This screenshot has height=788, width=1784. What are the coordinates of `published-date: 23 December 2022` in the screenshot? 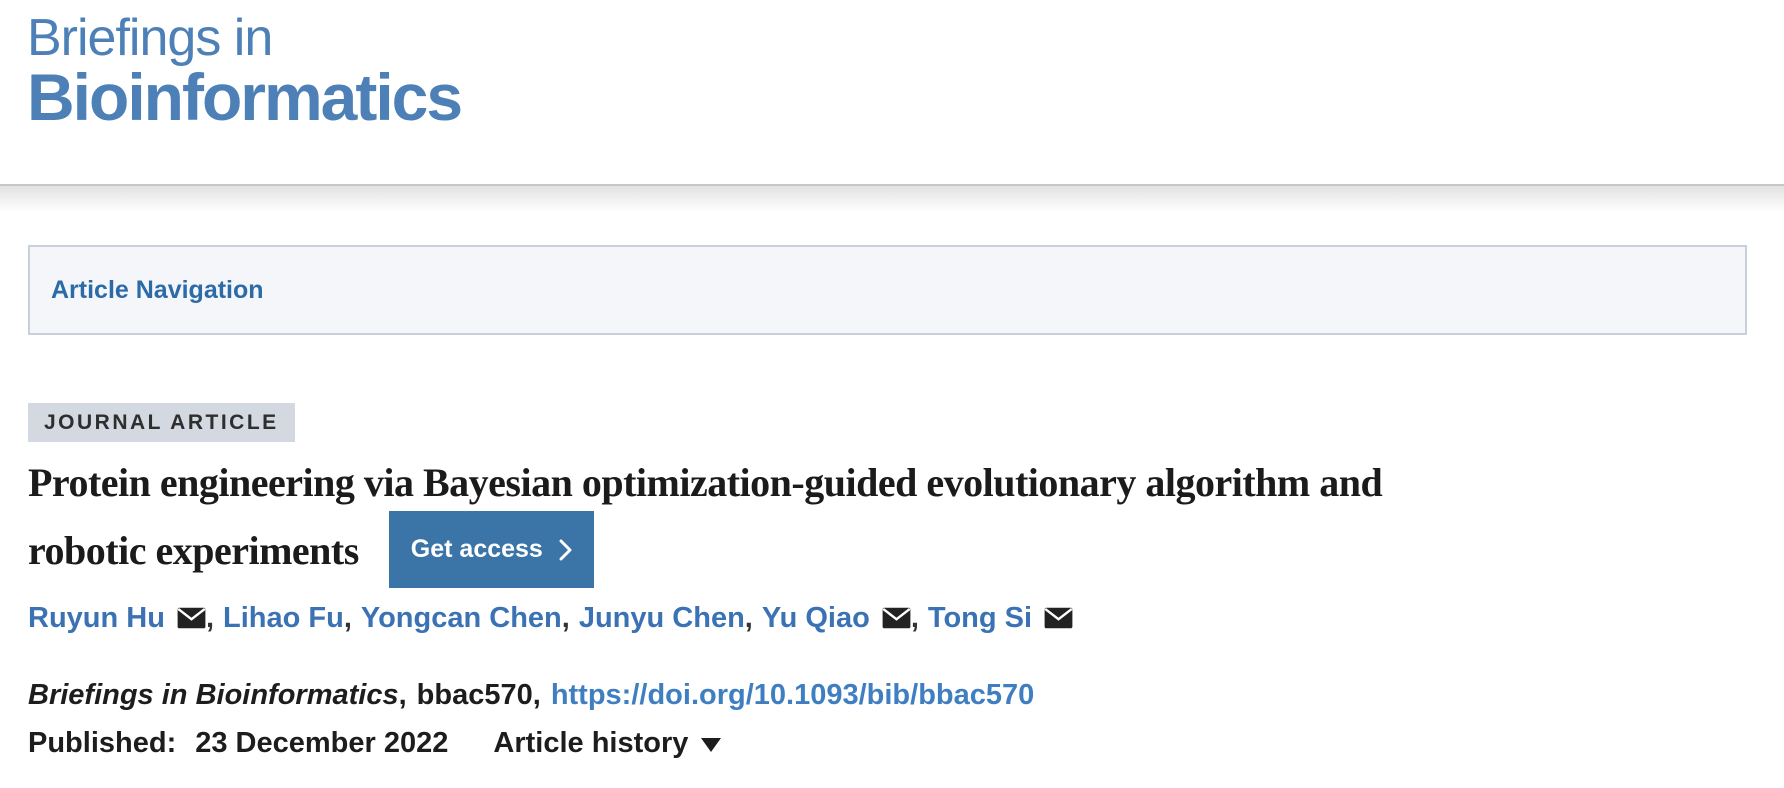 It's located at (322, 742).